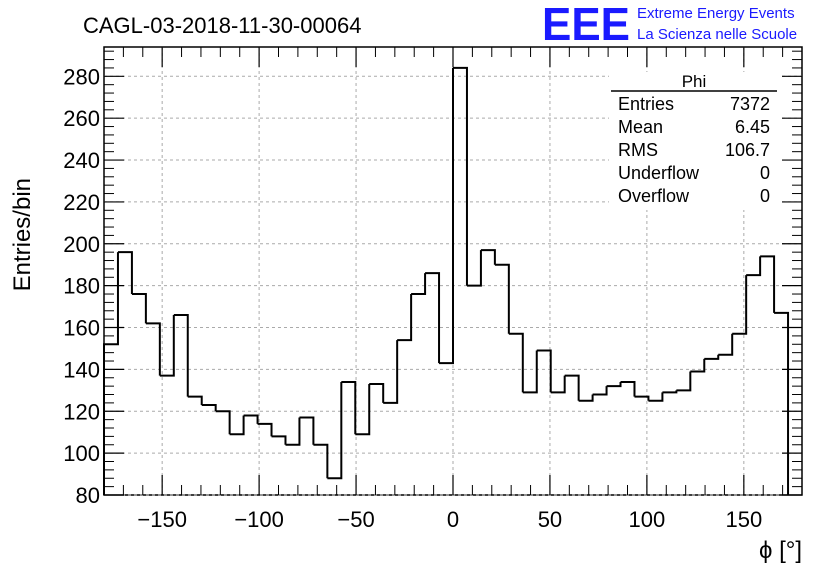  Describe the element at coordinates (747, 150) in the screenshot. I see `stats-row-value: 106.7` at that location.